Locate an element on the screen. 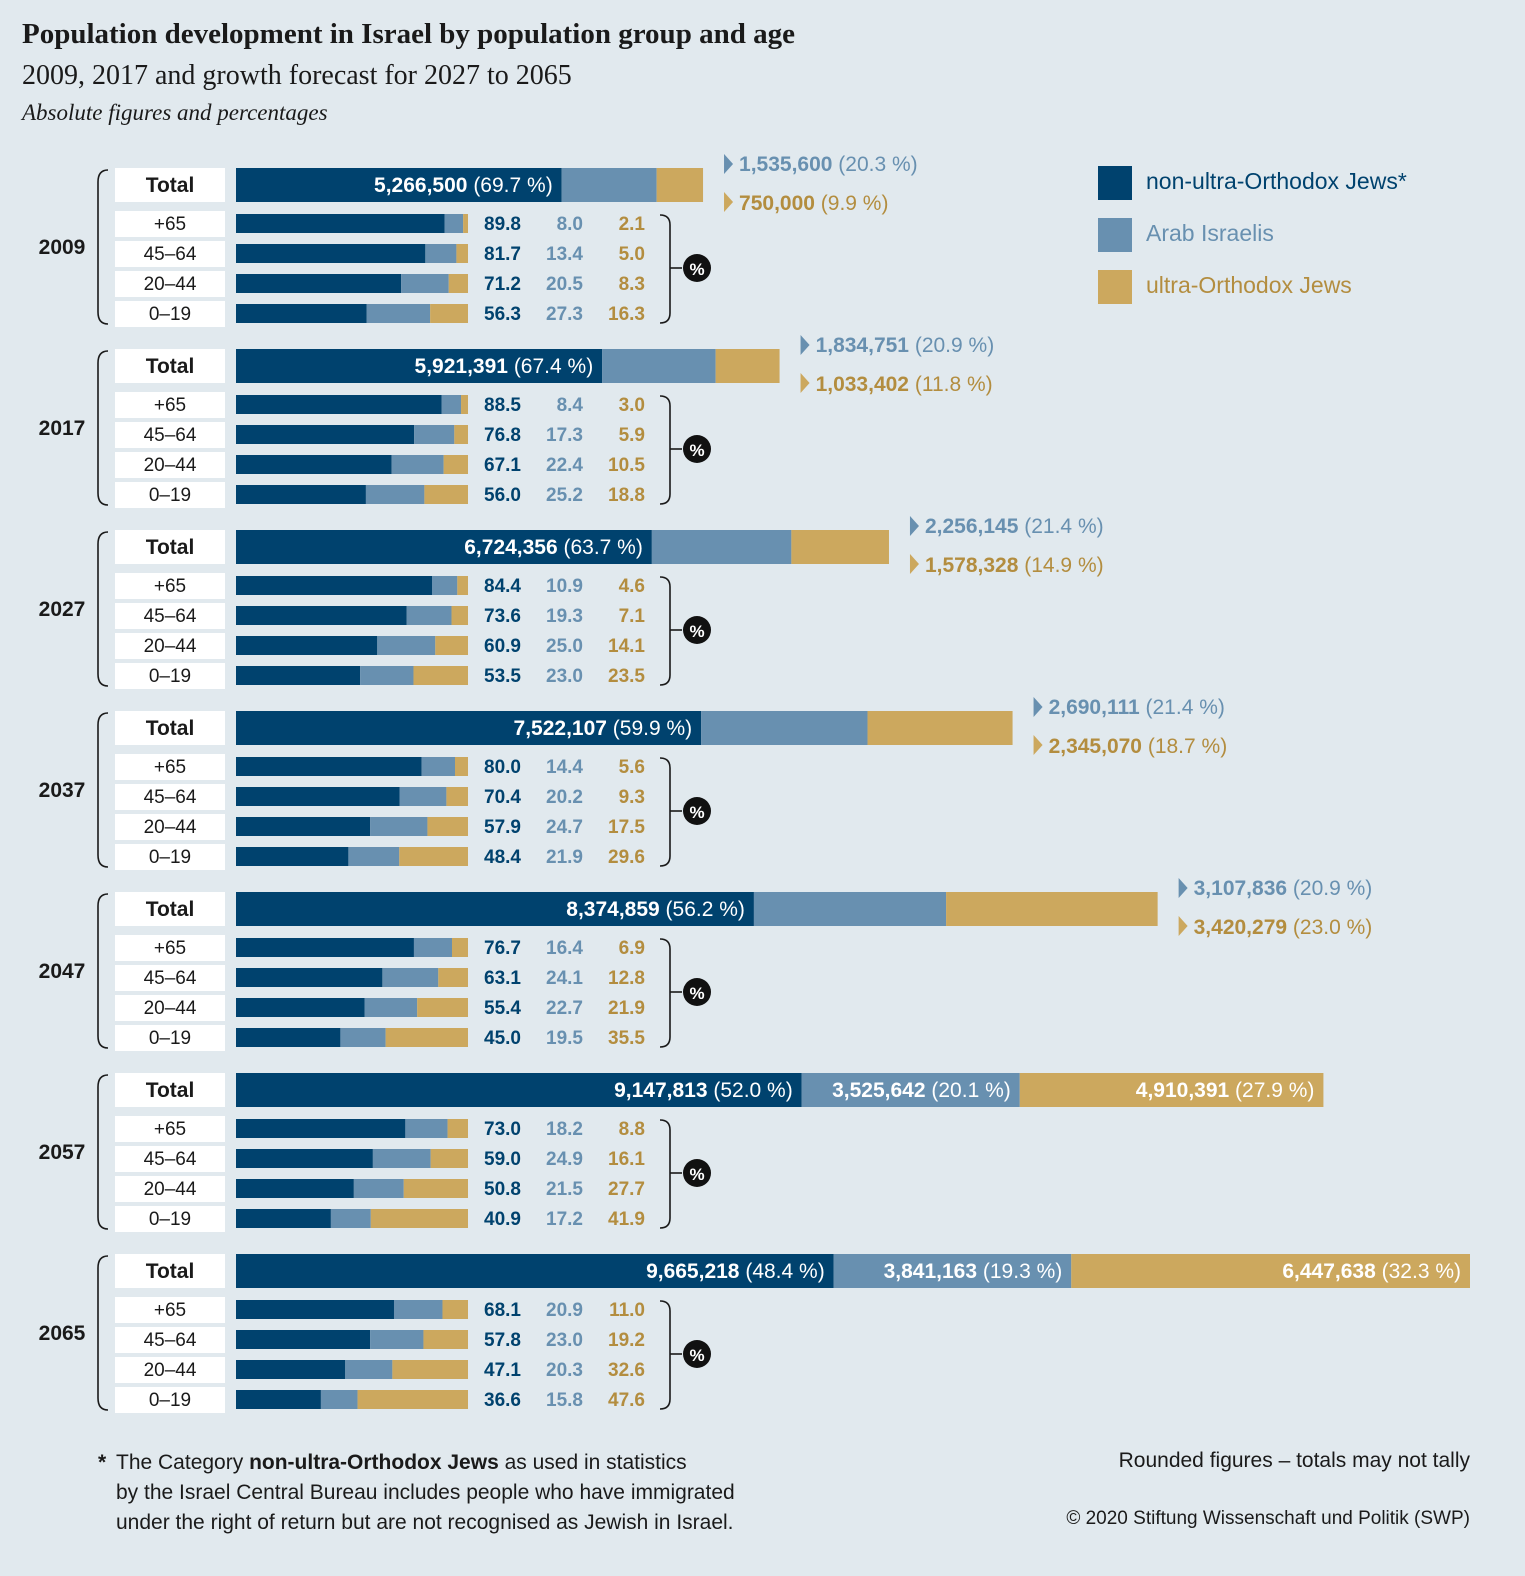 This screenshot has height=1576, width=1525. percent-badge is located at coordinates (697, 1354).